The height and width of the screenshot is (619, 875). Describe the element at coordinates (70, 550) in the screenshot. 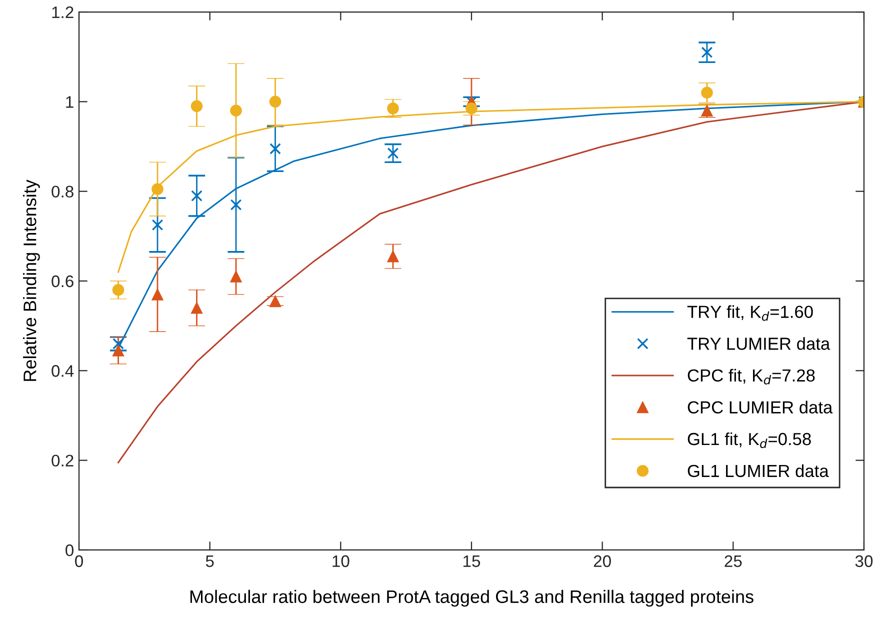

I see `y-tick-label: 0` at that location.